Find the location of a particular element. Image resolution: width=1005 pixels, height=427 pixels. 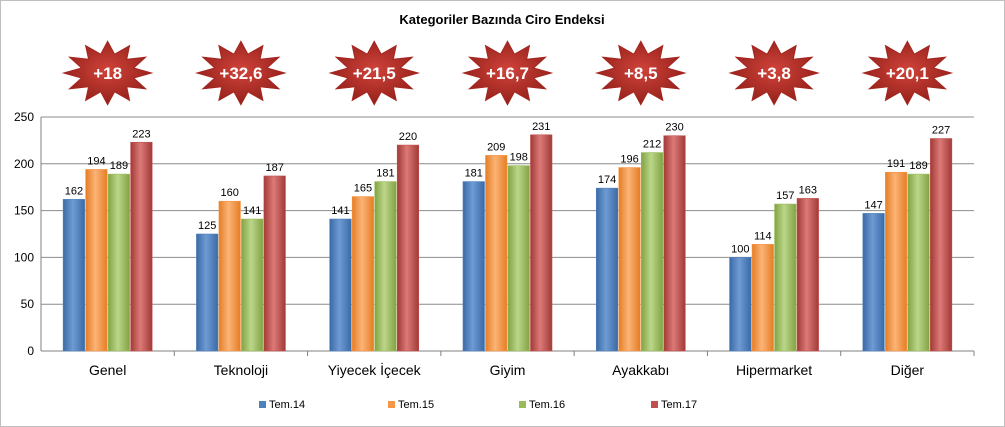

x-tick-label: Giyim is located at coordinates (508, 370).